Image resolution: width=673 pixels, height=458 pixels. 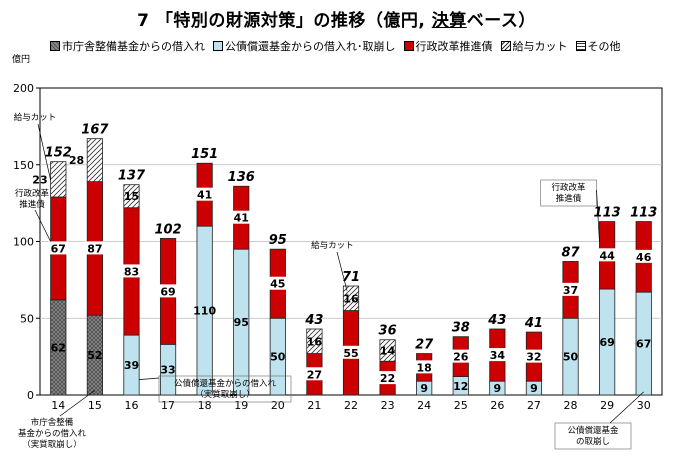 What do you see at coordinates (58, 347) in the screenshot?
I see `data-label-shicho: 62` at bounding box center [58, 347].